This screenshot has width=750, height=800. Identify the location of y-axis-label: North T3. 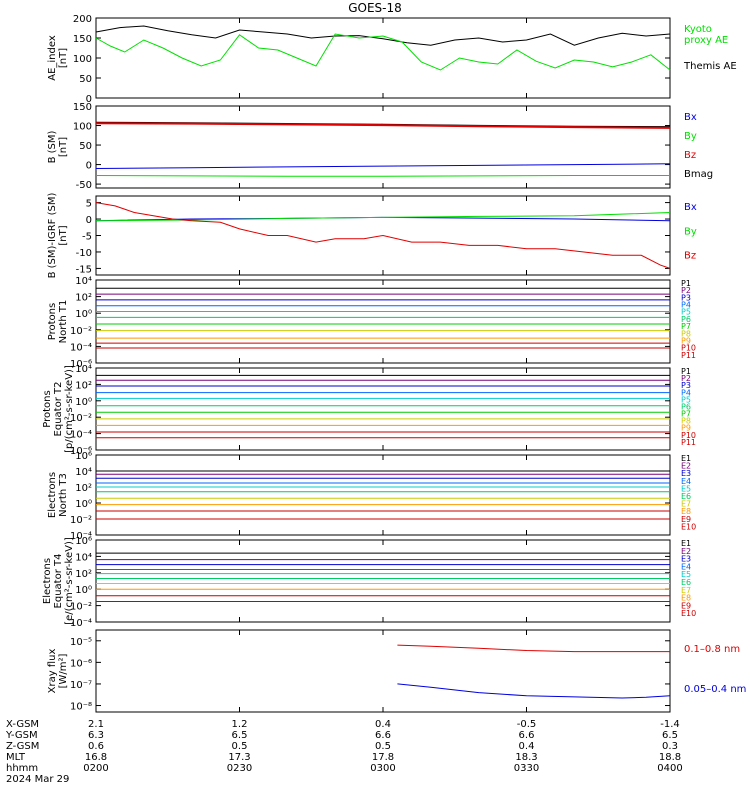
(63, 495).